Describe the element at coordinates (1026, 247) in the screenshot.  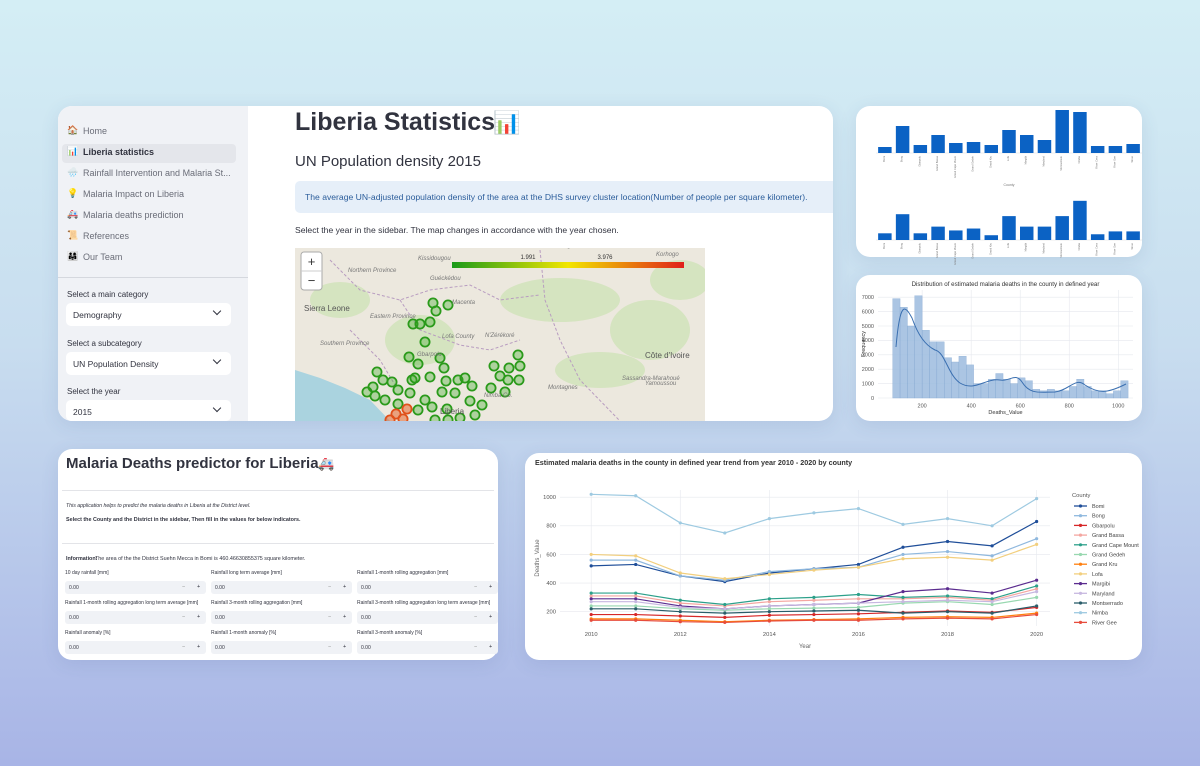
I see `x-tick-label: Margibi` at that location.